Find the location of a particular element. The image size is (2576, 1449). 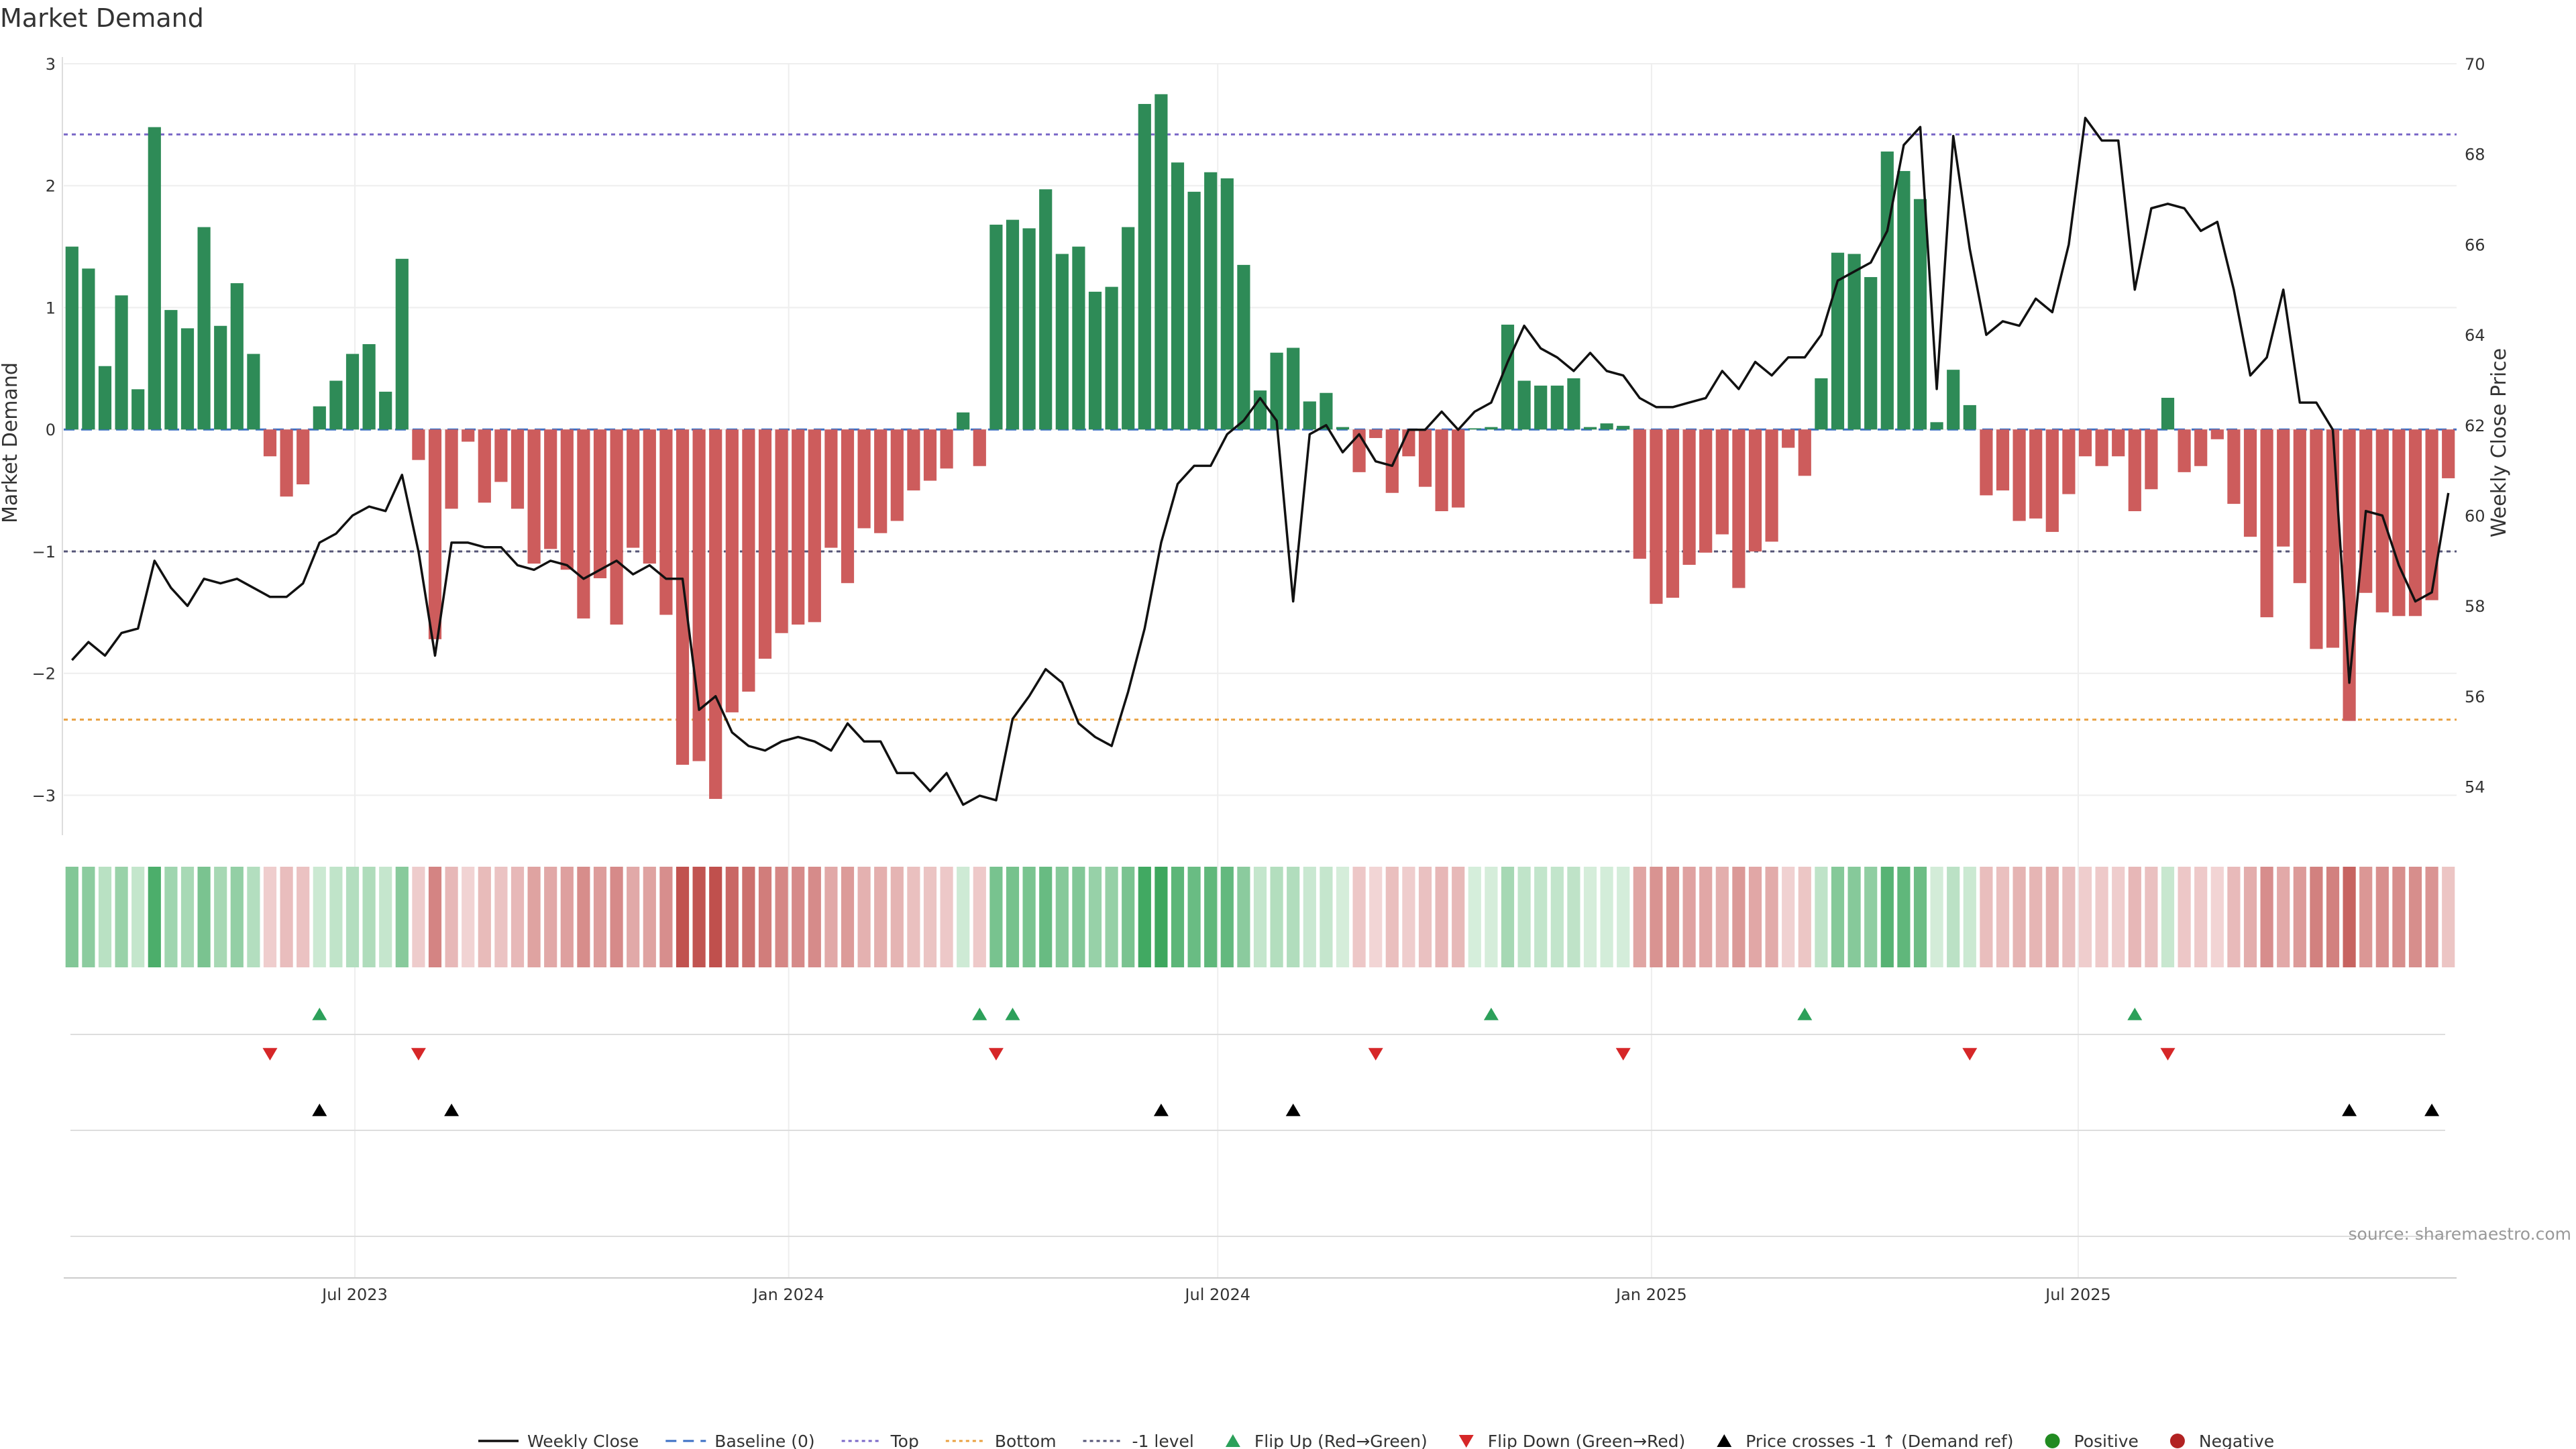

x-axis: Jul 2023 Jan 2024 Jul 2024 Jan 2025 Jul 2025 is located at coordinates (1260, 1290).